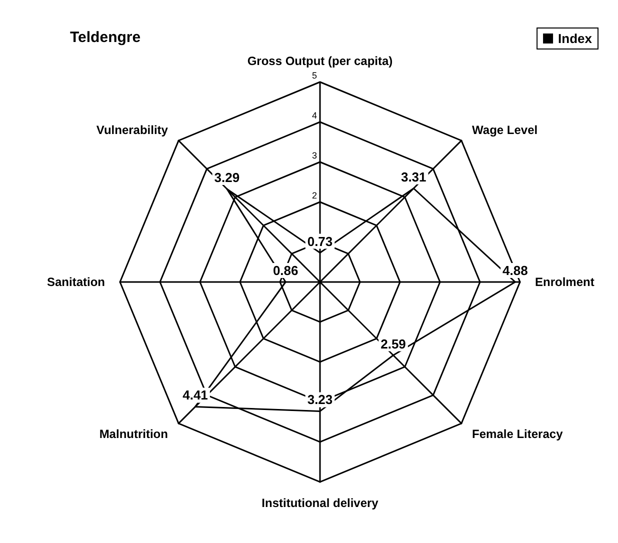 This screenshot has height=543, width=618. I want to click on data-label: 4.41, so click(195, 395).